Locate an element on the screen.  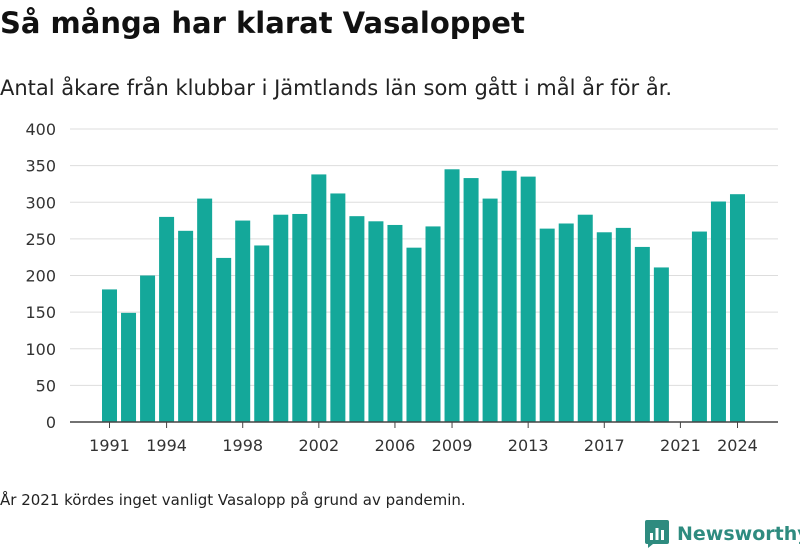
y-tick-label: 350 is located at coordinates (40, 166).